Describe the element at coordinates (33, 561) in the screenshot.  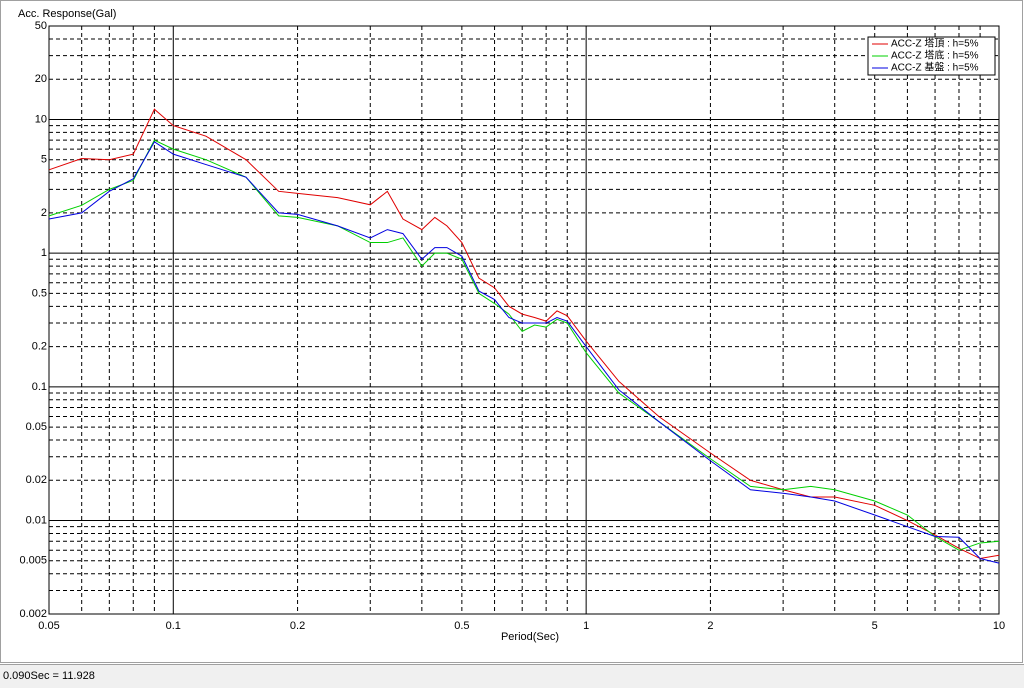
I see `y-tick-label: 0.005` at that location.